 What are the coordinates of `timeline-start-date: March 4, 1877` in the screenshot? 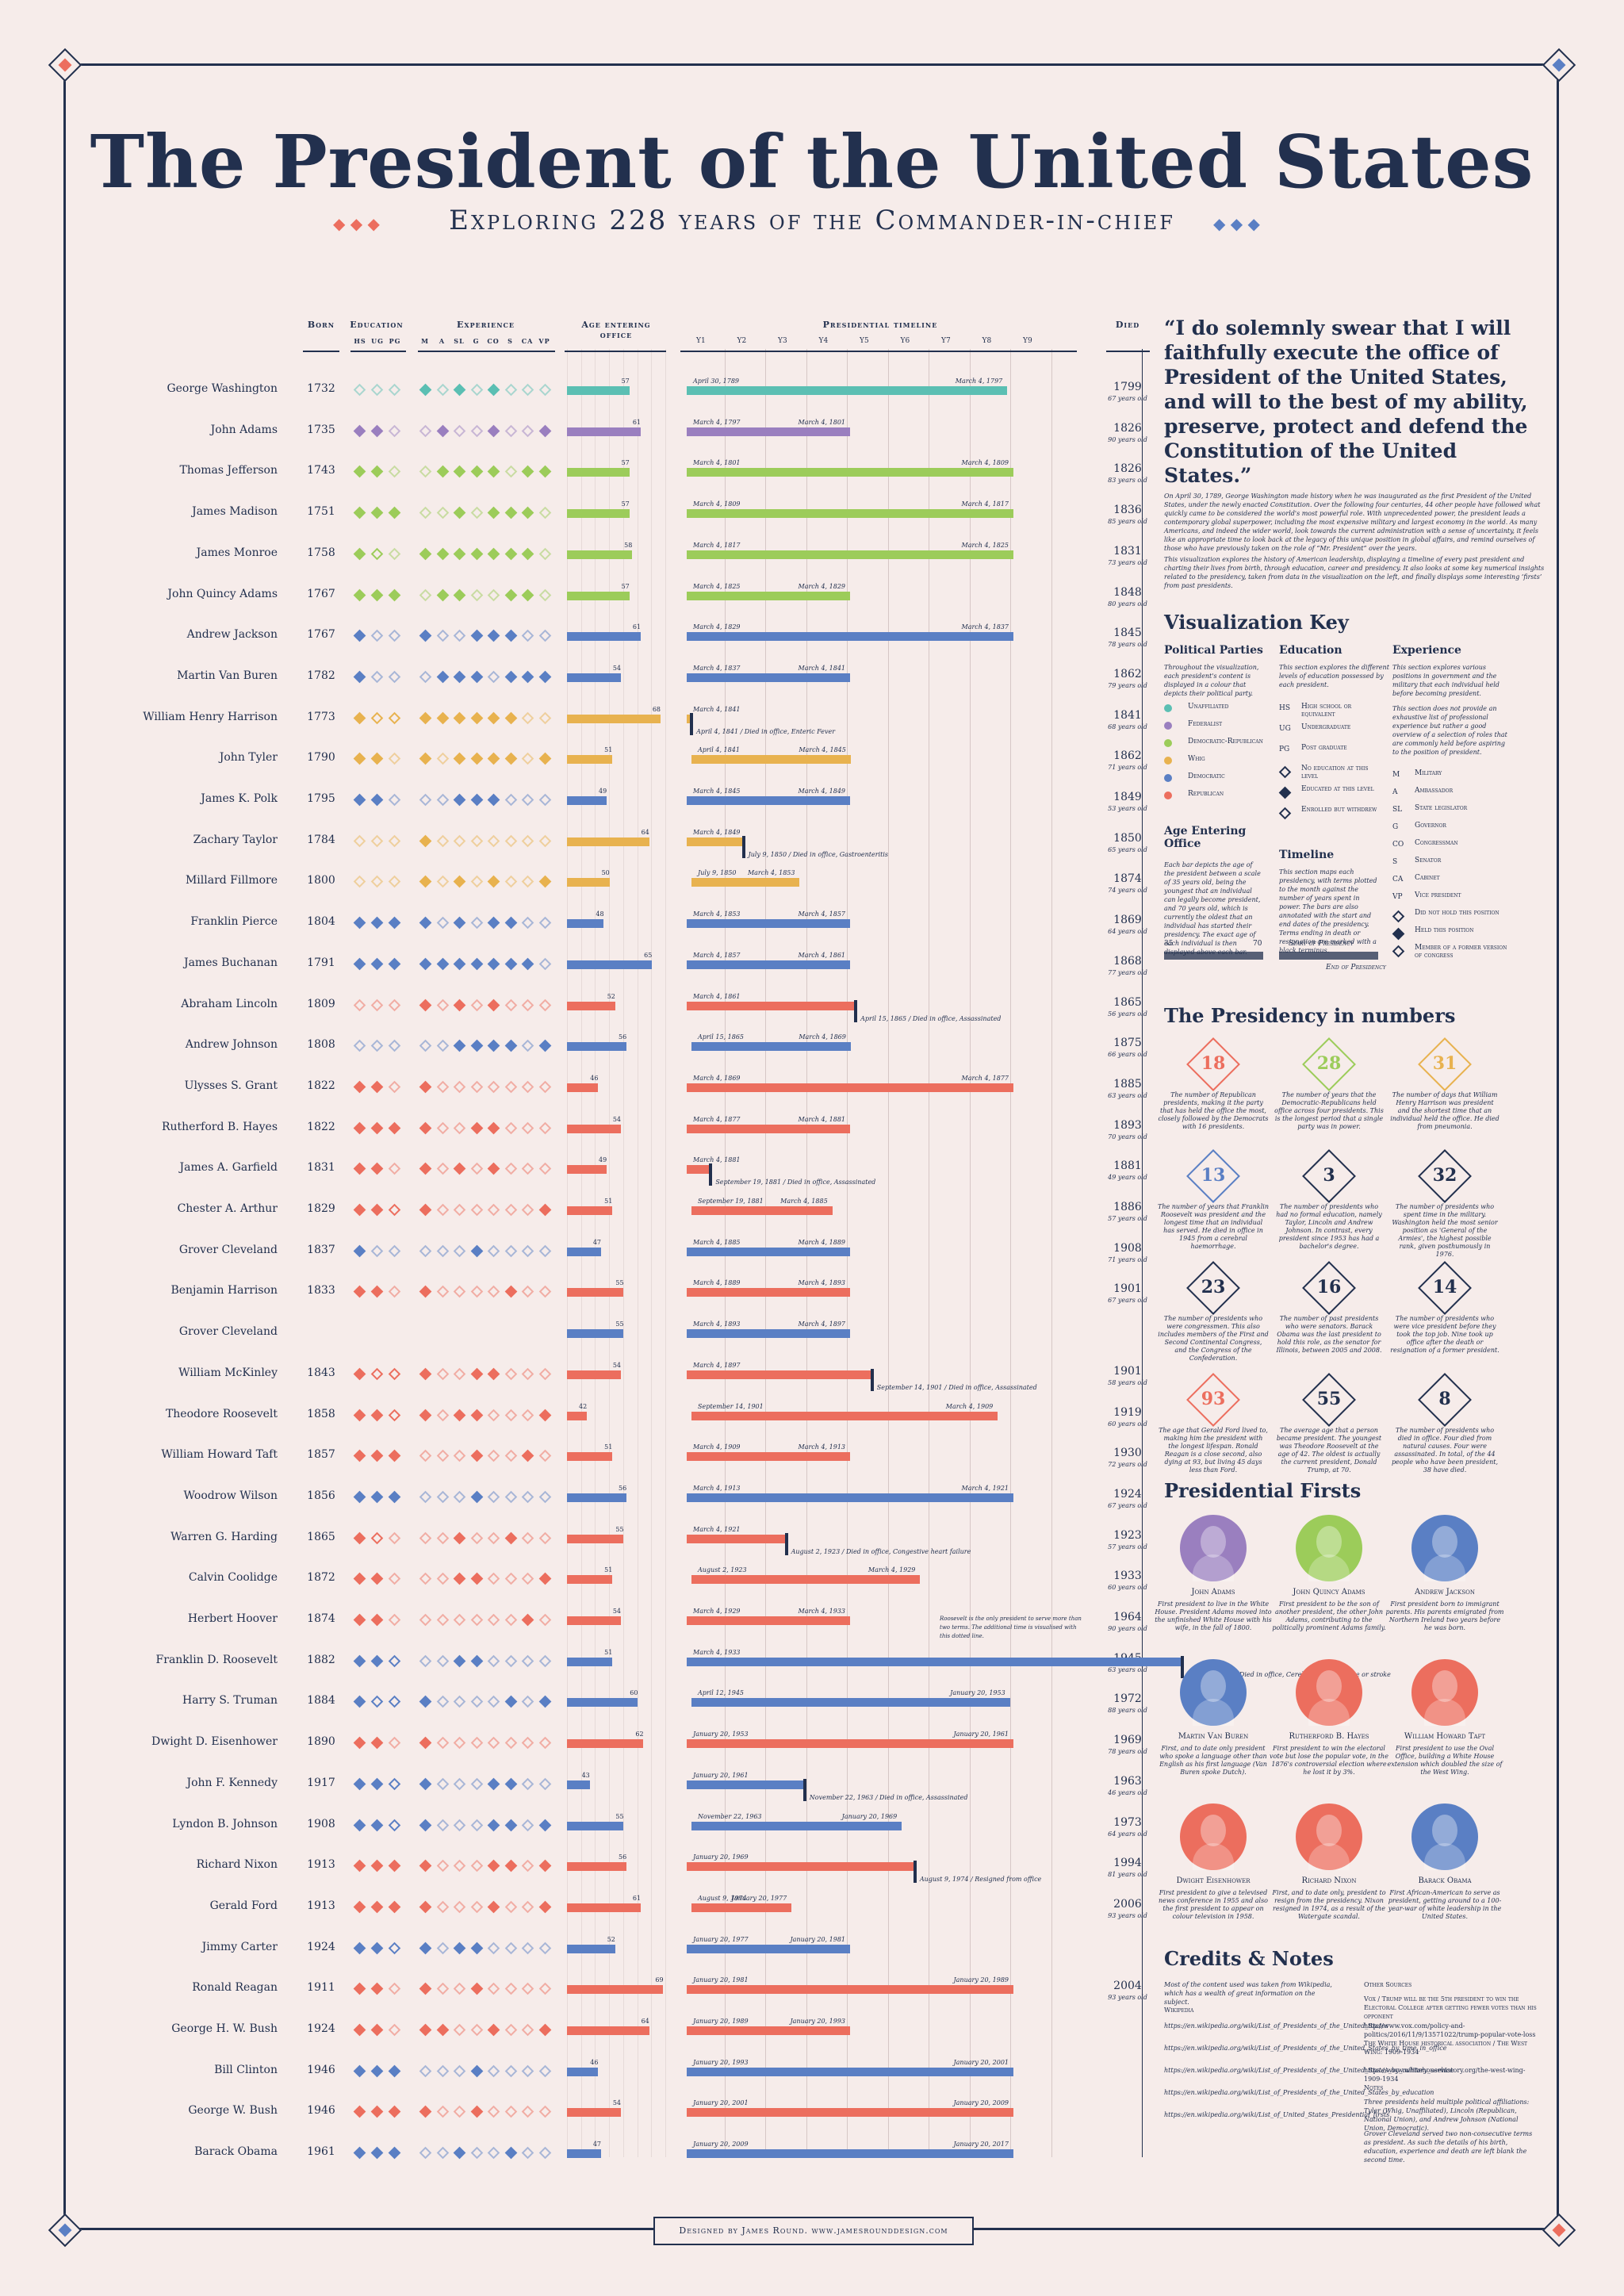 It's located at (717, 1119).